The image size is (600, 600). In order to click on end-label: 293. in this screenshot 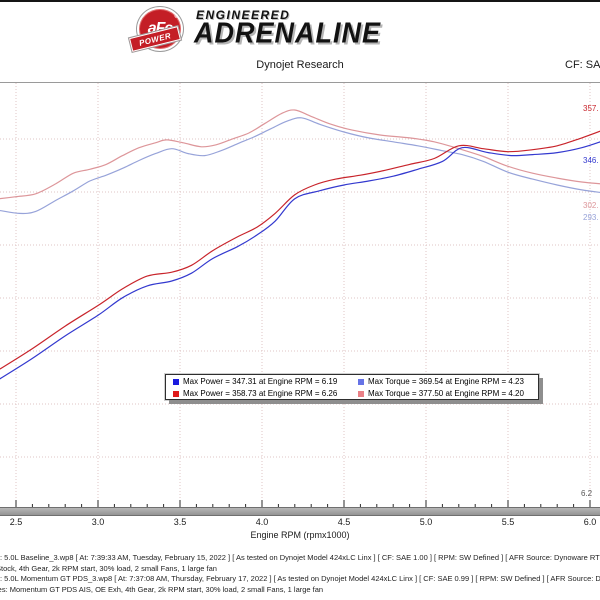, I will do `click(591, 217)`.